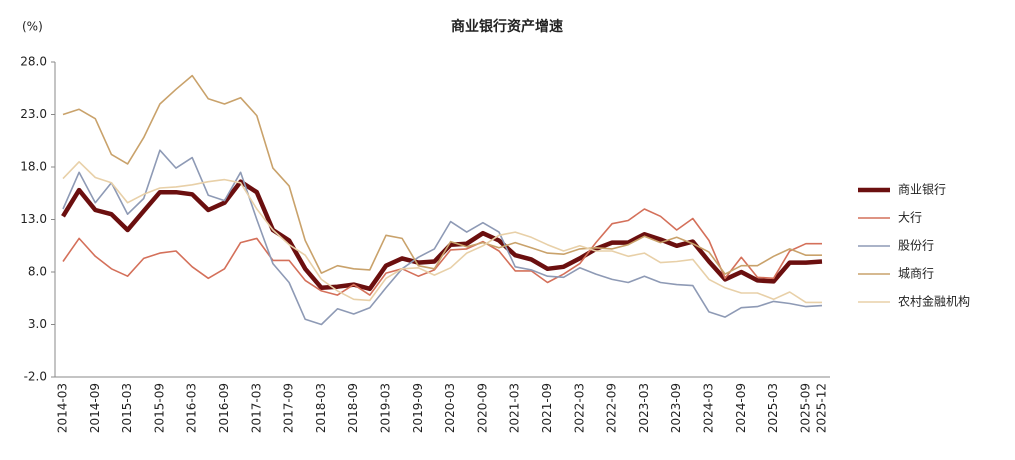 This screenshot has height=460, width=1015. I want to click on x-tick-label: 2015-03, so click(127, 408).